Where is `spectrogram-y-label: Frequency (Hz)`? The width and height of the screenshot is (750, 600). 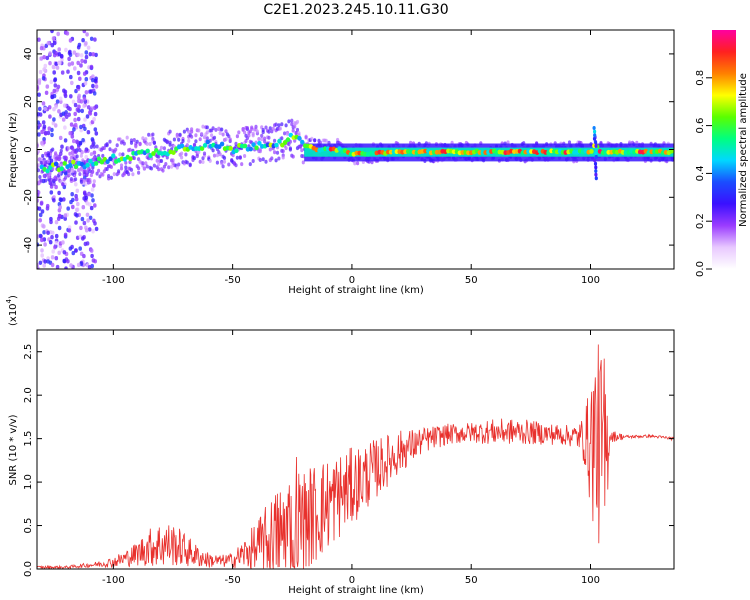 spectrogram-y-label: Frequency (Hz) is located at coordinates (13, 150).